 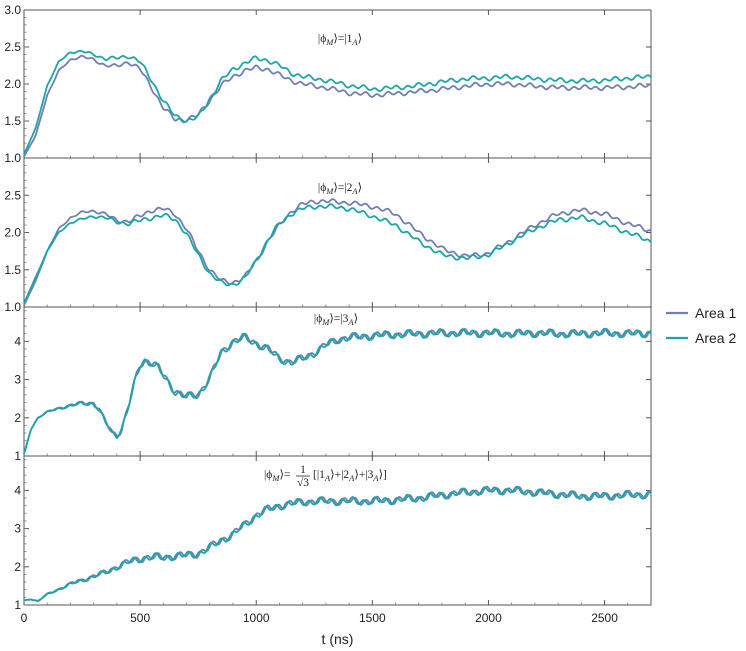 What do you see at coordinates (338, 639) in the screenshot?
I see `x-axis-label: t (ns)` at bounding box center [338, 639].